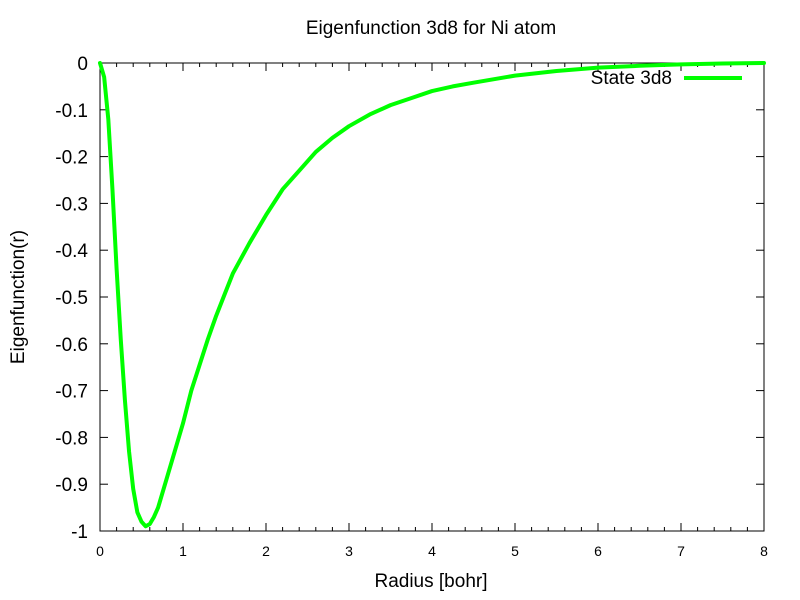 This screenshot has height=600, width=800. I want to click on y-tick-label: -1, so click(79, 532).